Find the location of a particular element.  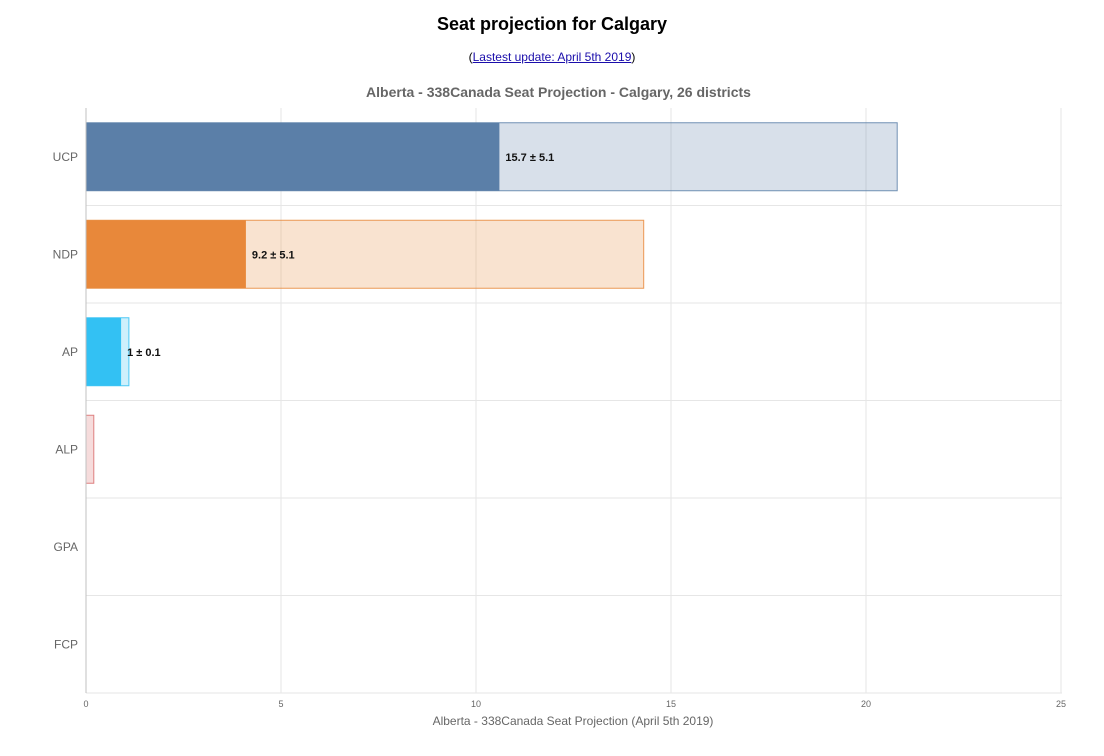

category-label-ndp: NDP is located at coordinates (65, 254).